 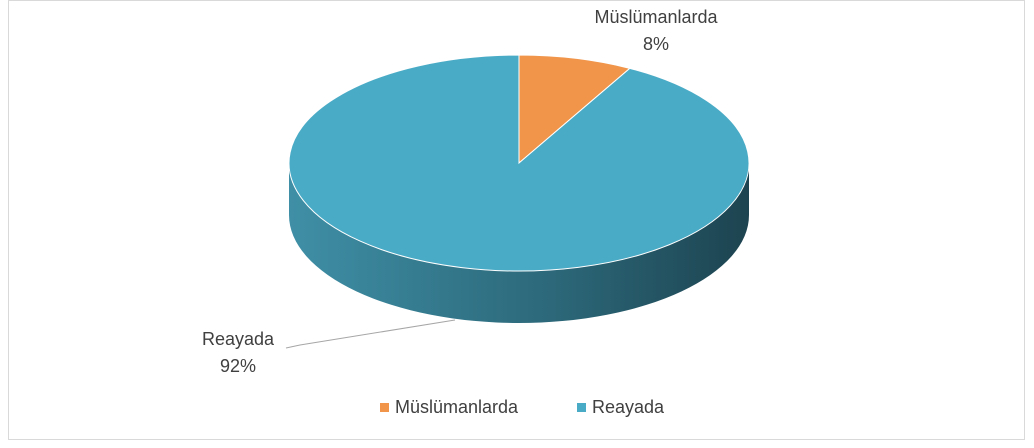 I want to click on legend-label: Müslümanlarda, so click(x=457, y=407).